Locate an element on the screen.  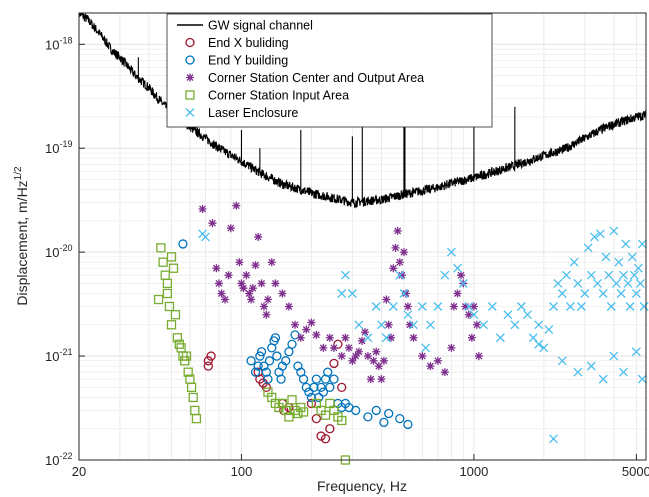
y-axis-label-exponent: 1/2 is located at coordinates (18, 173).